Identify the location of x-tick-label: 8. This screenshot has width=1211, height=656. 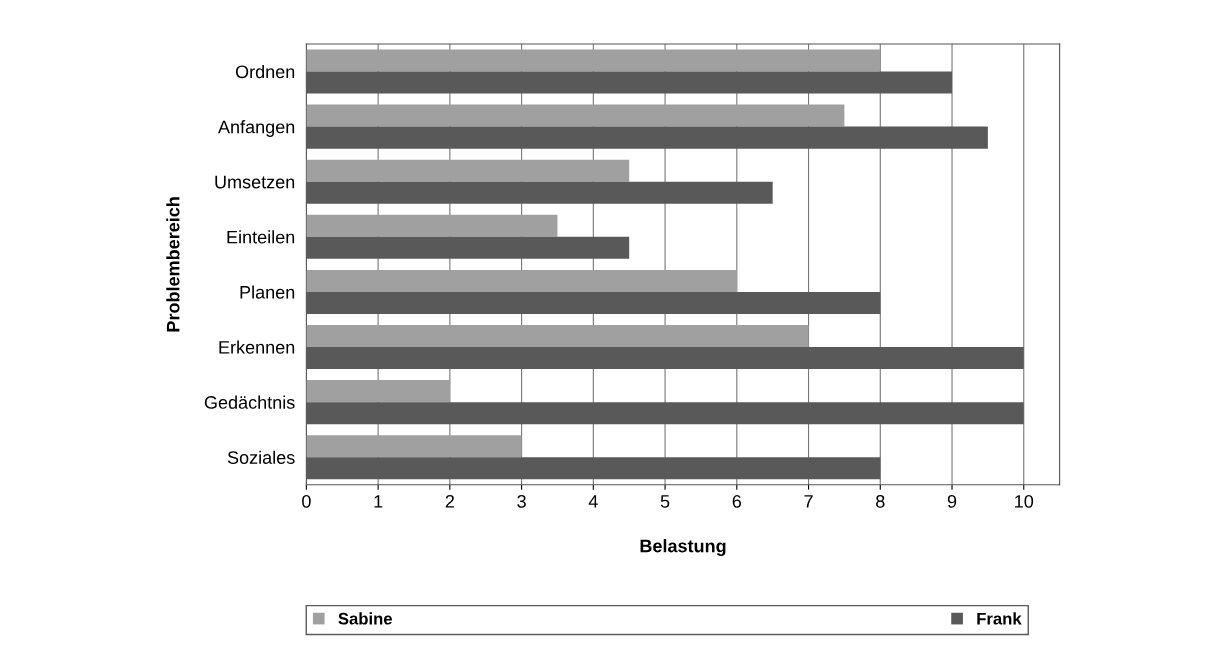
(880, 501).